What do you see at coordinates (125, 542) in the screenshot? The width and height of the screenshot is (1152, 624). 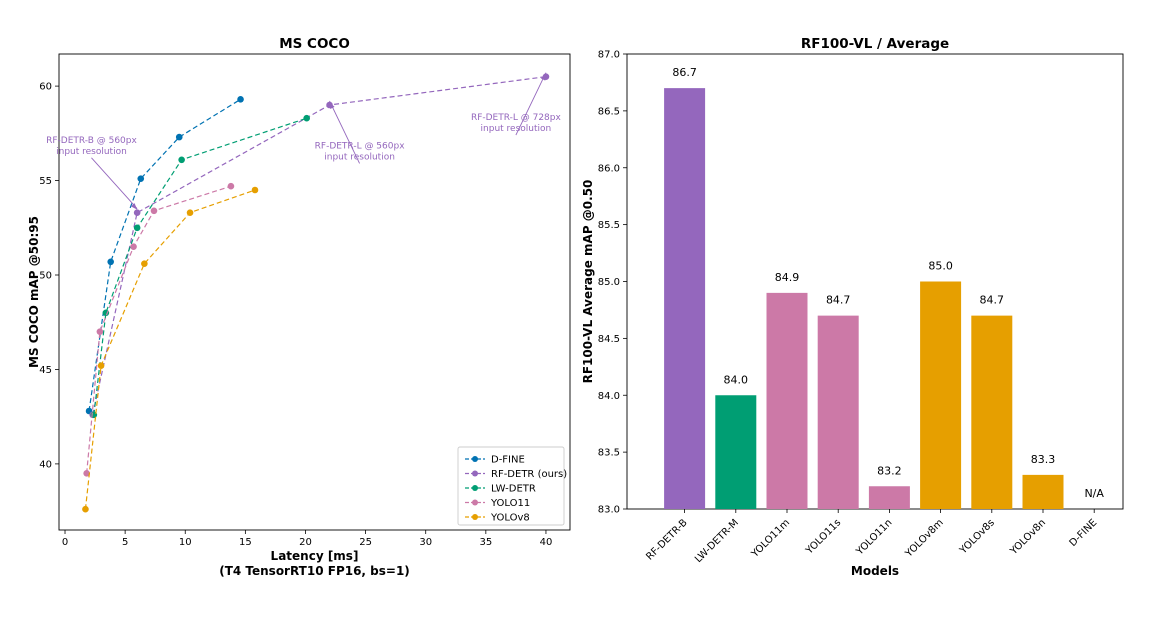 I see `x-tick-label: 5` at bounding box center [125, 542].